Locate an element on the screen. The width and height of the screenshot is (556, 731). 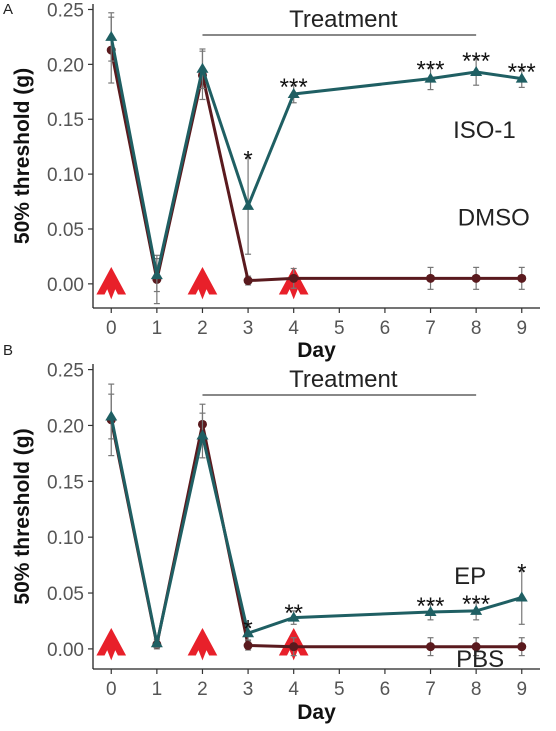
panel-letter-a: A is located at coordinates (8, 9).